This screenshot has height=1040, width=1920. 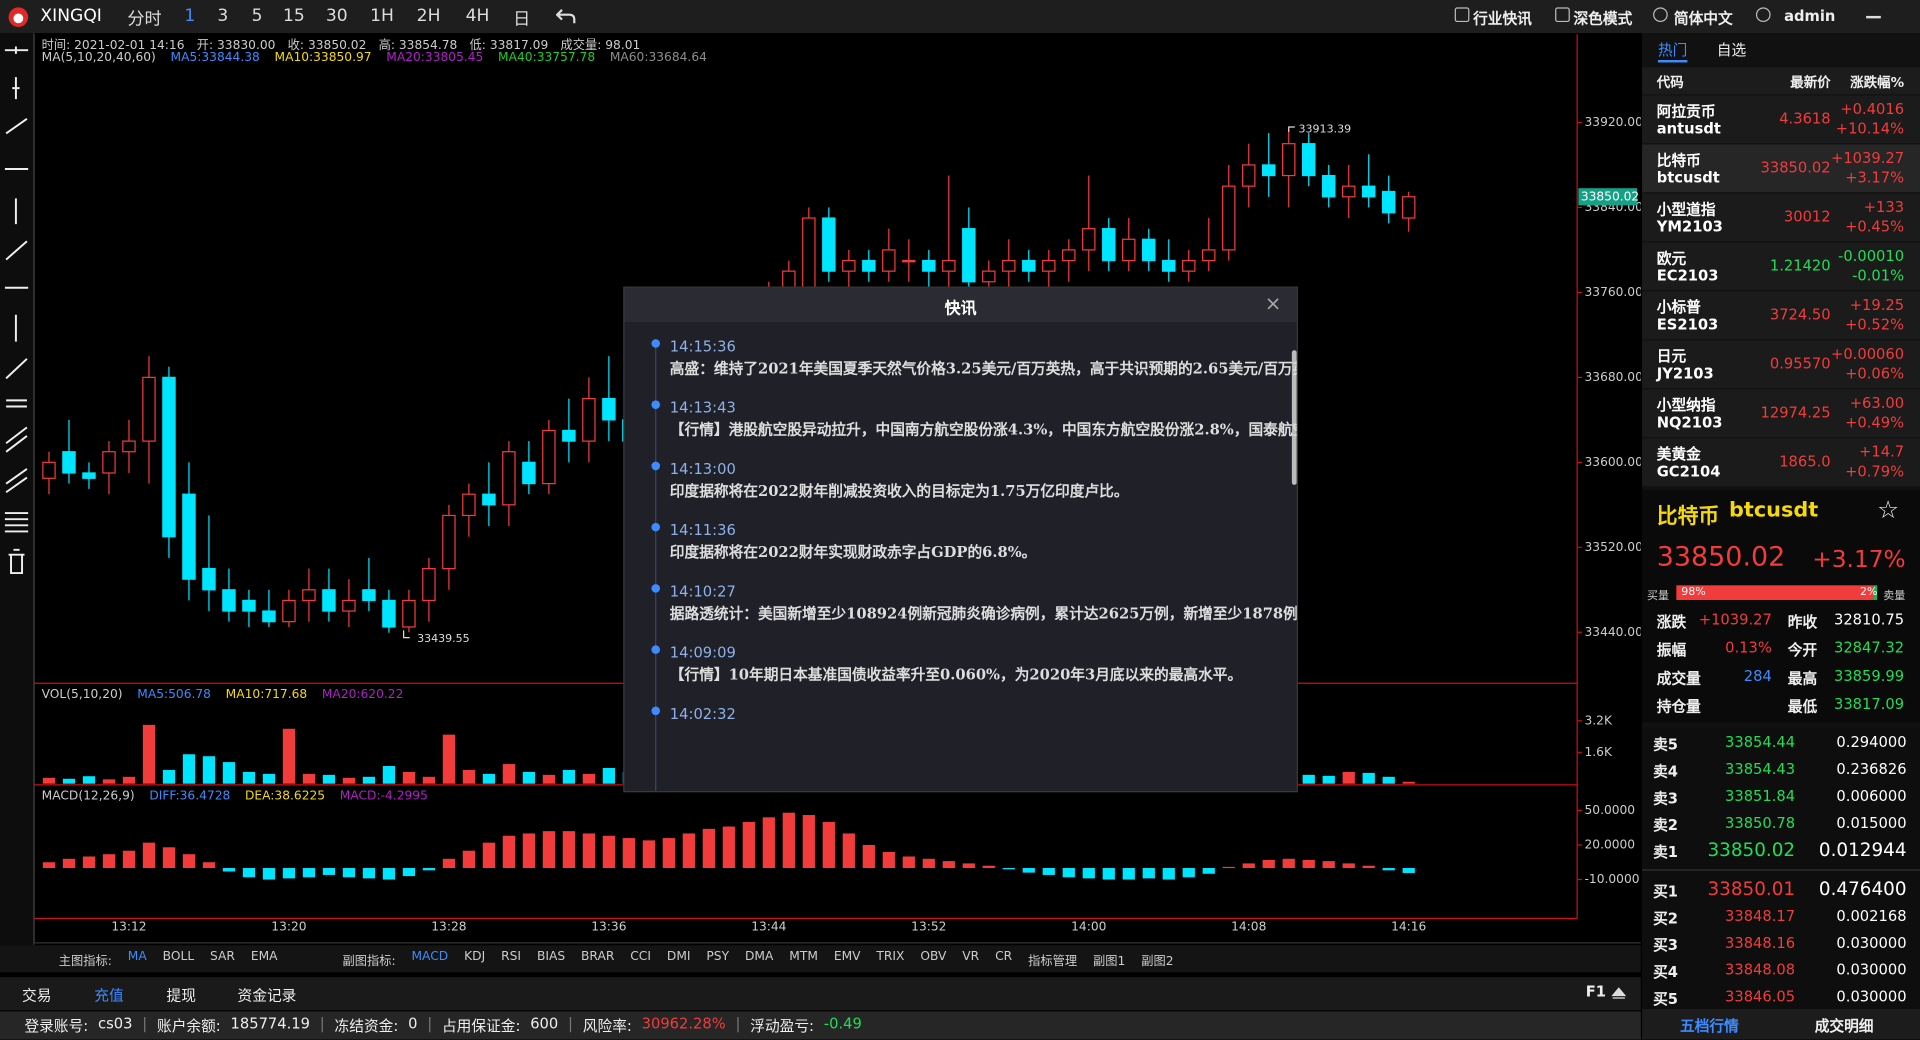 What do you see at coordinates (971, 957) in the screenshot?
I see `indicator-button: VR` at bounding box center [971, 957].